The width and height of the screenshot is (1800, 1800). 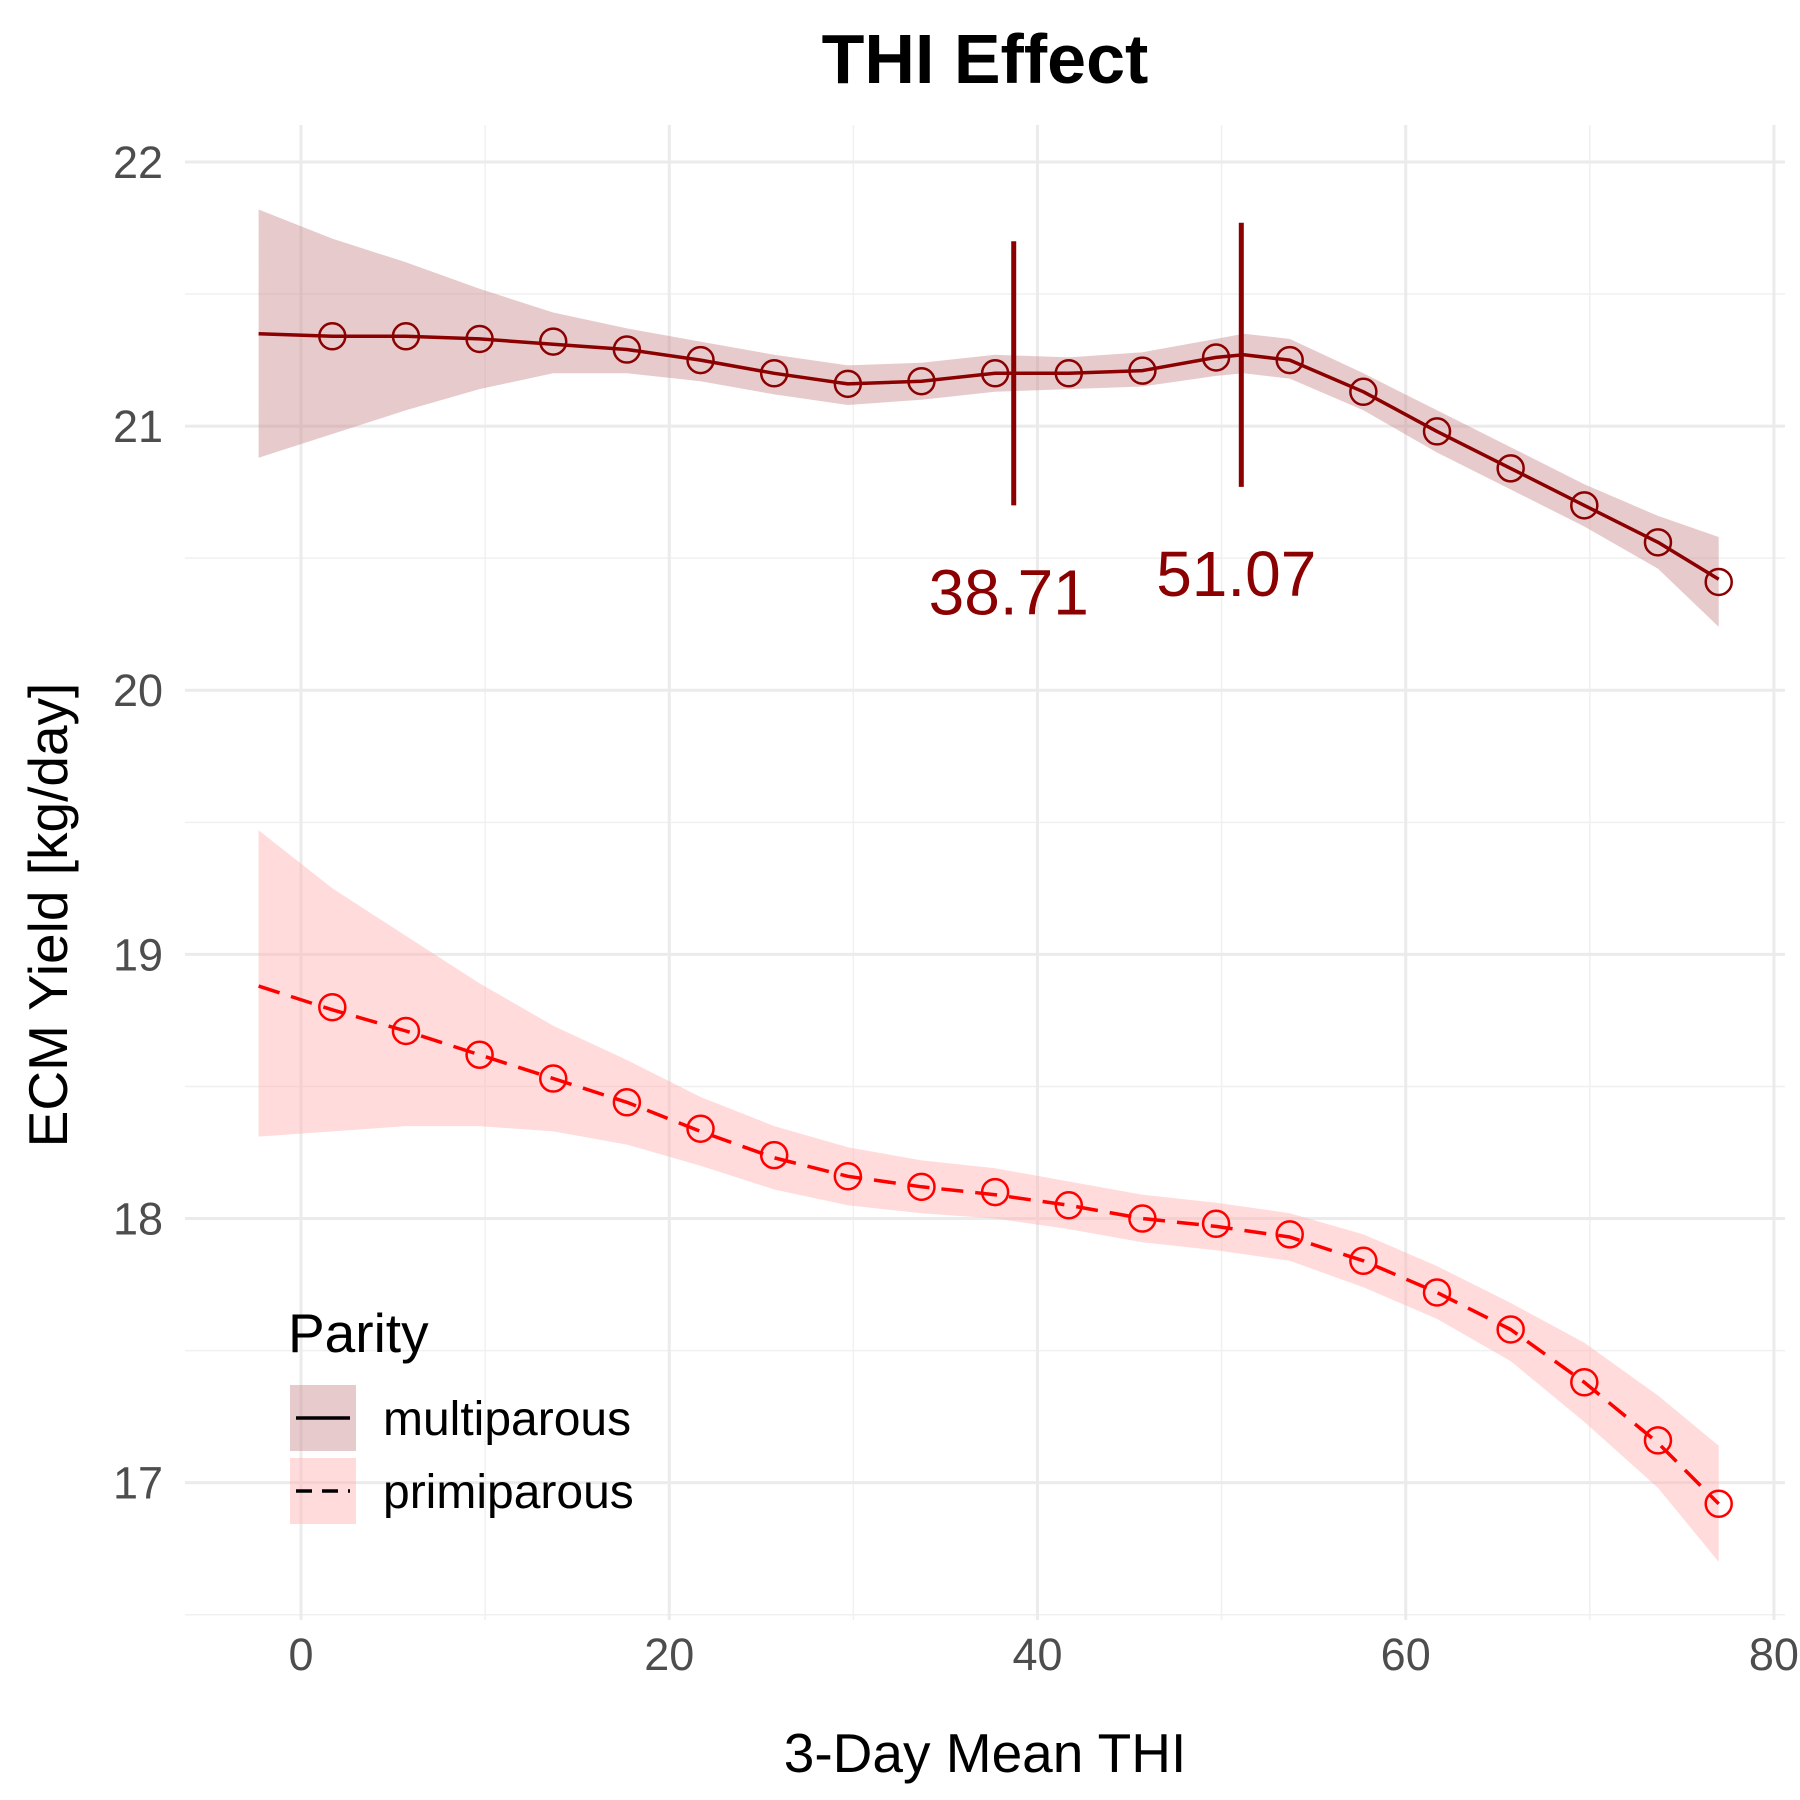 I want to click on legend-label-multiparous: multiparous, so click(x=507, y=1419).